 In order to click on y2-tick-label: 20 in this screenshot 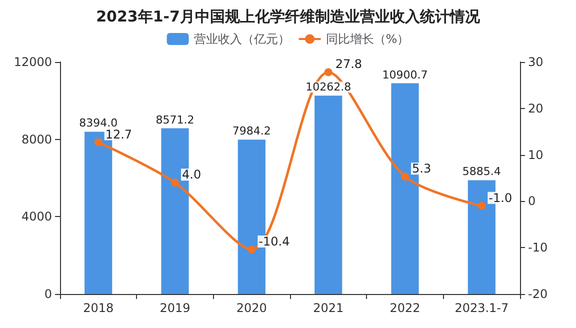, I will do `click(536, 108)`.